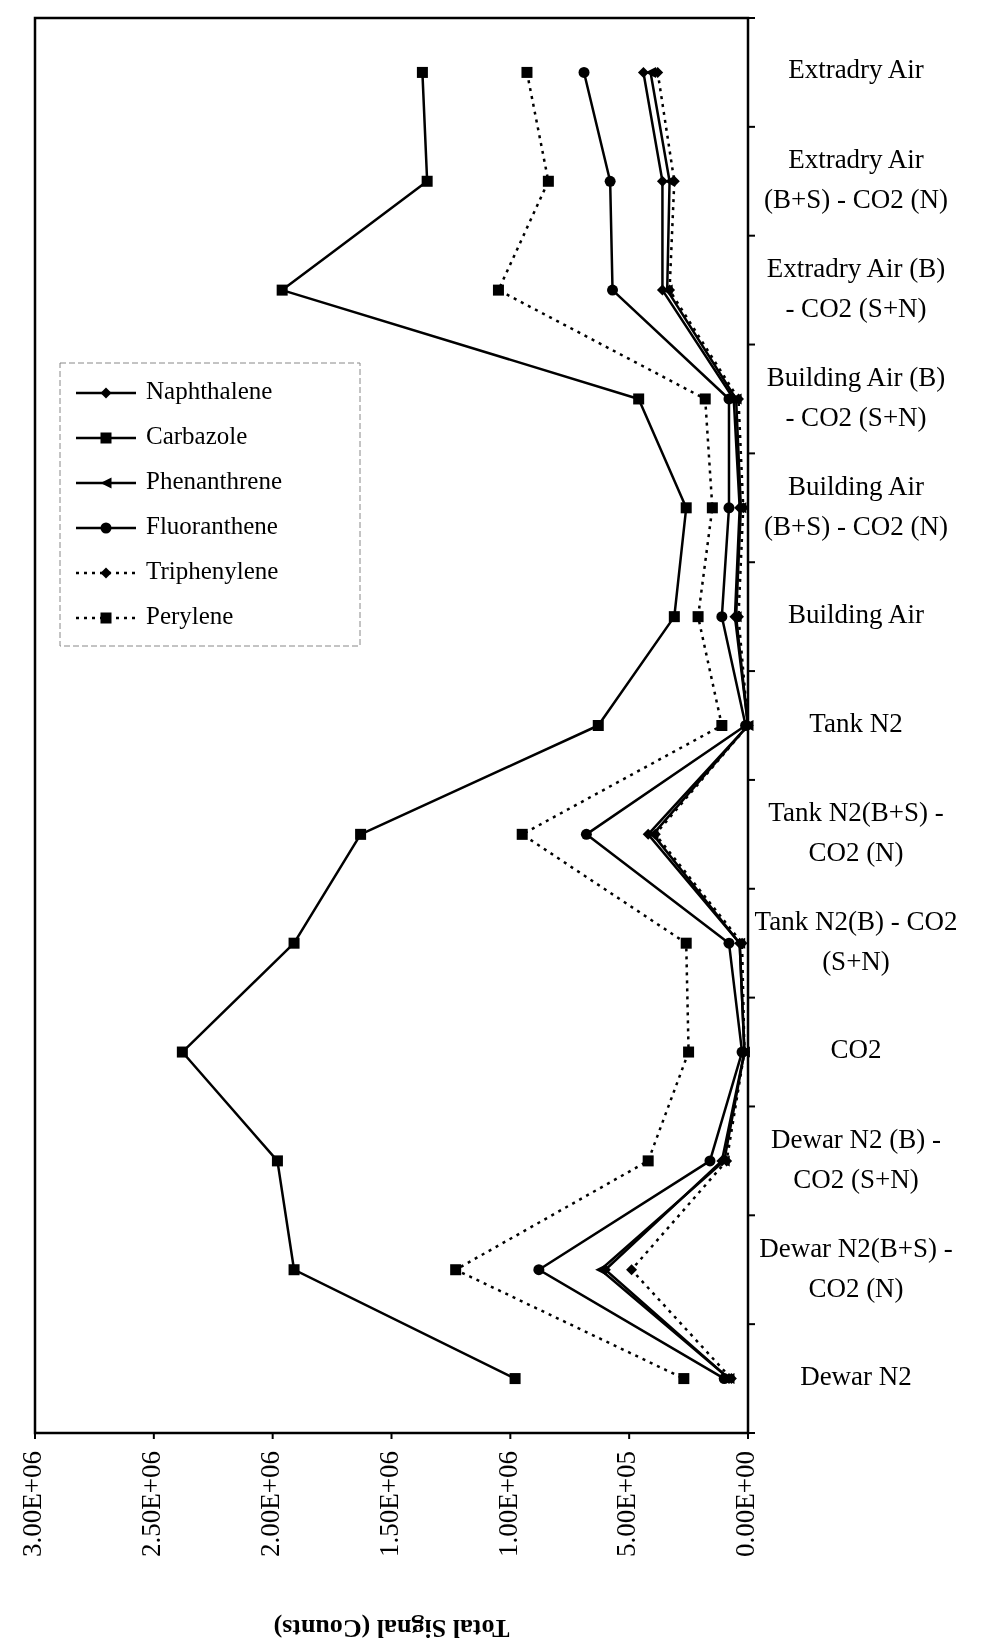  I want to click on legend-label: Perylene, so click(190, 615).